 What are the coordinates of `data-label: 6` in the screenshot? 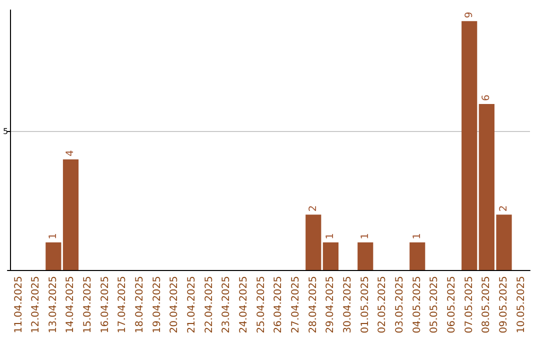 It's located at (486, 98).